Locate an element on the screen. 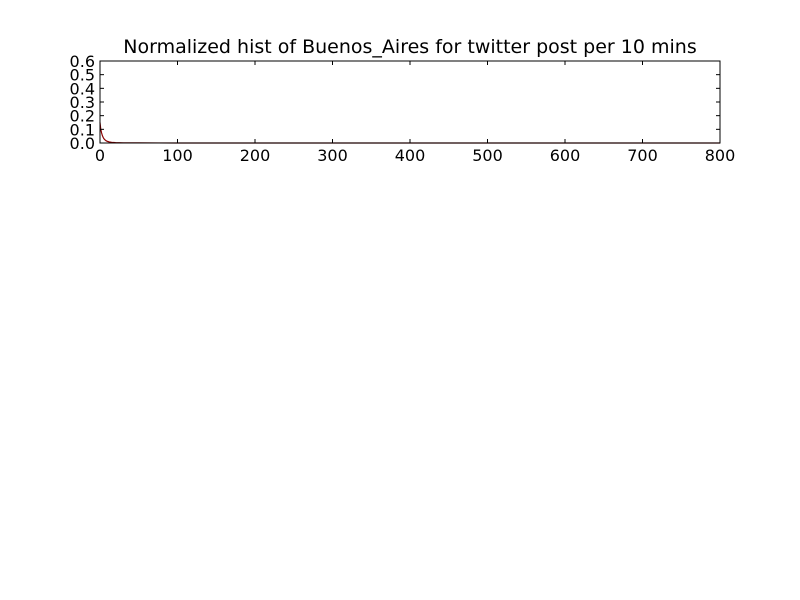 Image resolution: width=800 pixels, height=600 pixels. x-tick-label: 700 is located at coordinates (642, 155).